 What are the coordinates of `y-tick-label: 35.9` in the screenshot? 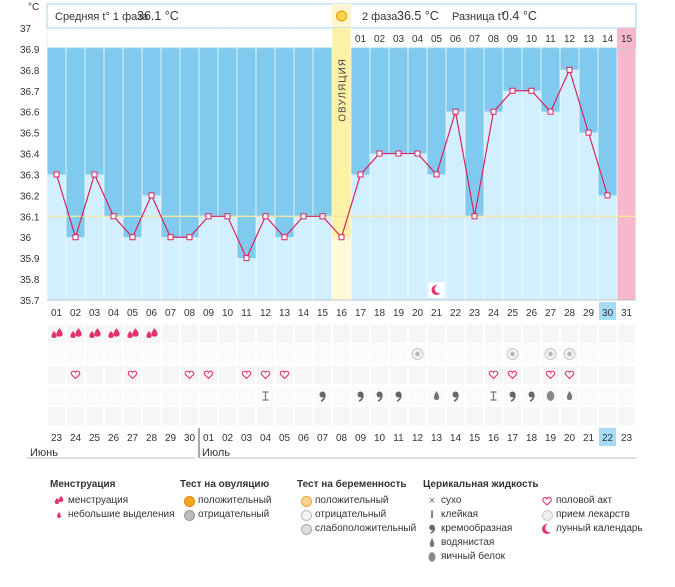 It's located at (30, 259).